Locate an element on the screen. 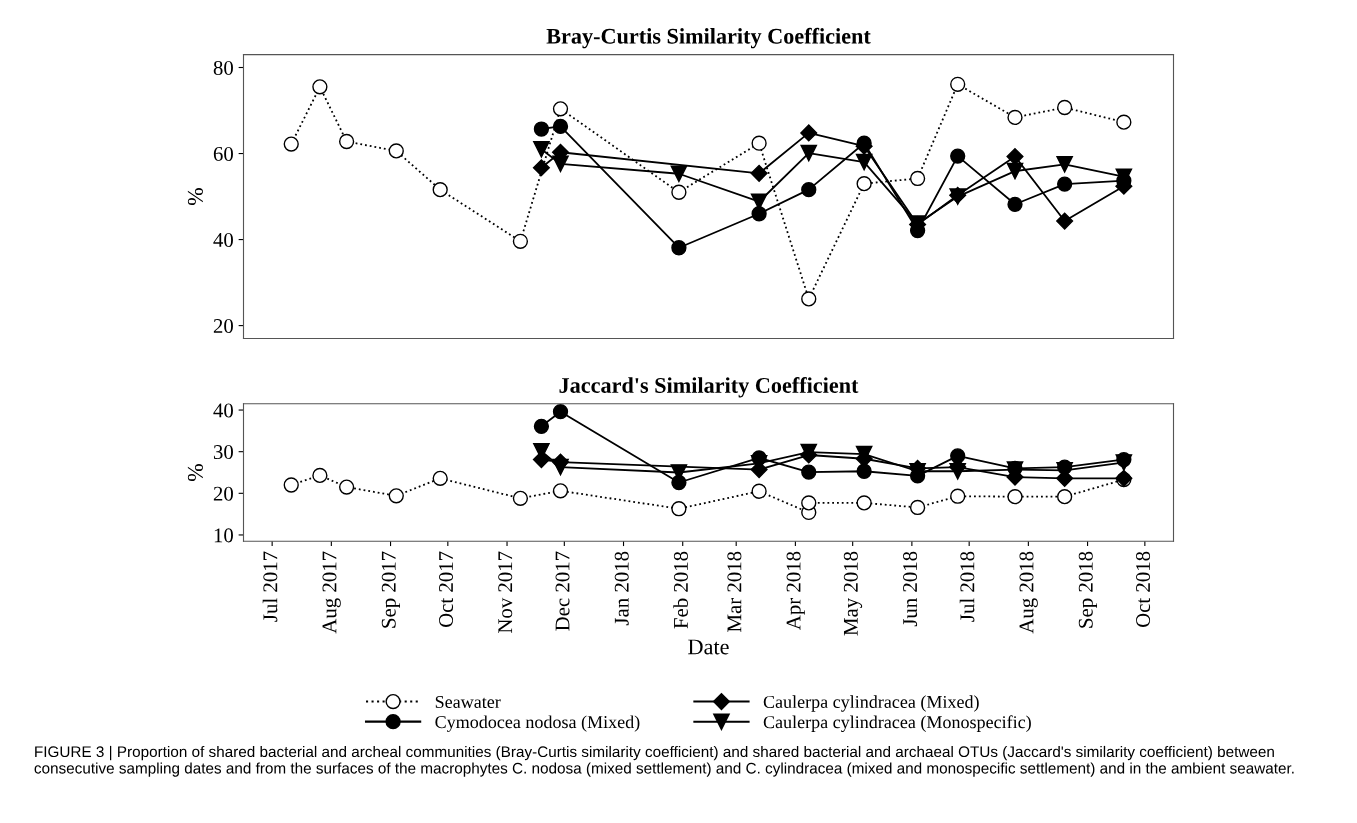  x-tick-label: Oct 2018 is located at coordinates (1143, 589).